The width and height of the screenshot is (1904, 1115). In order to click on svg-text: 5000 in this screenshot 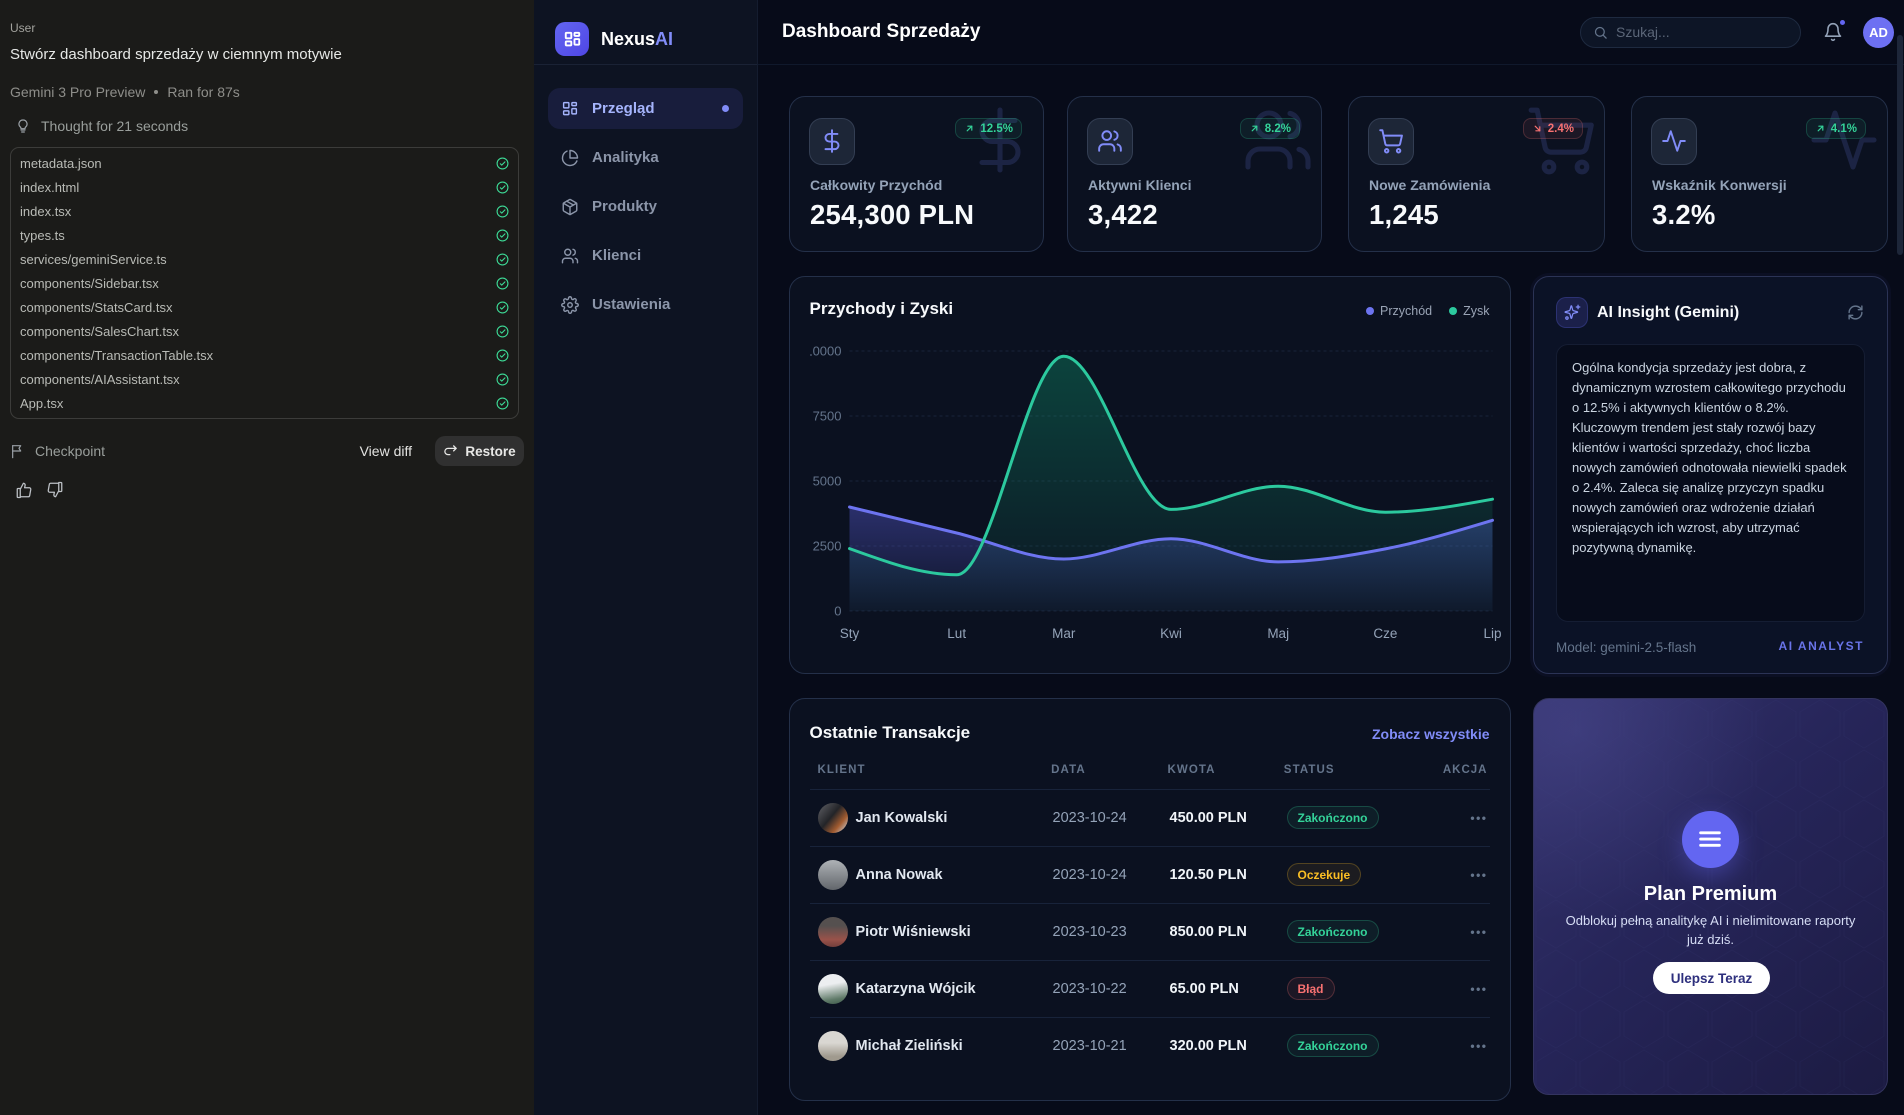, I will do `click(826, 481)`.